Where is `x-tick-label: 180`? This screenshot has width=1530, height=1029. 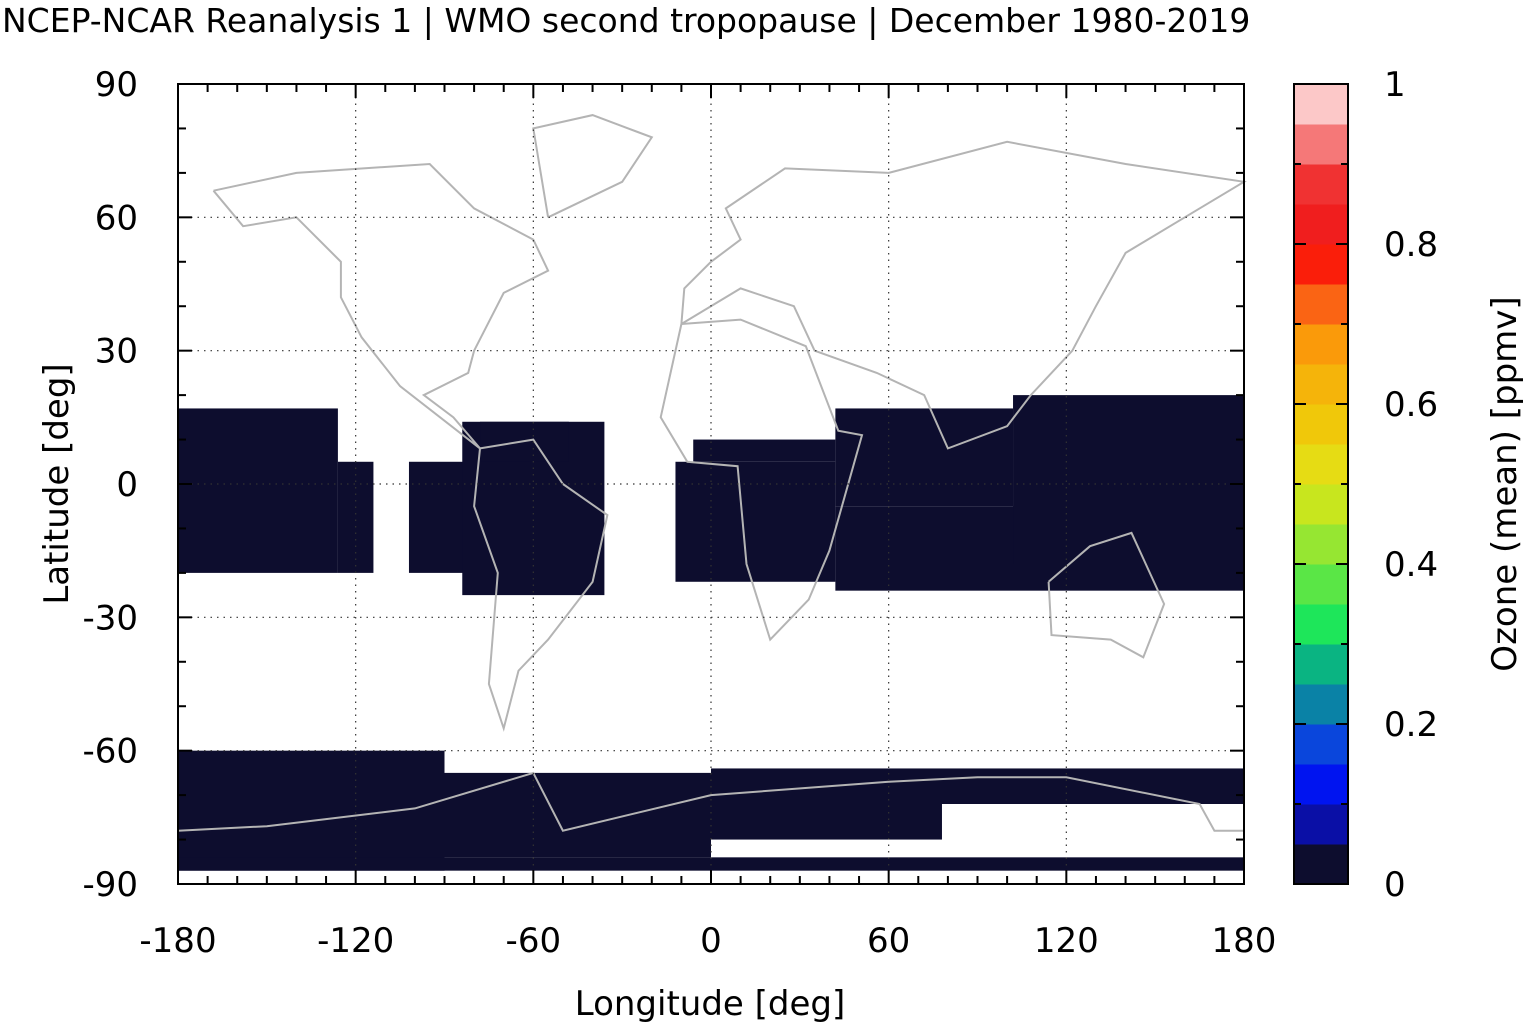
x-tick-label: 180 is located at coordinates (1244, 941).